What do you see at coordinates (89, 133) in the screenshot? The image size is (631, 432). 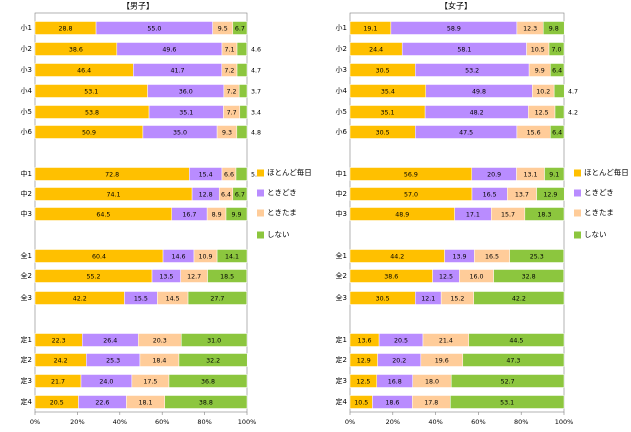 I see `data-label: 50.9` at bounding box center [89, 133].